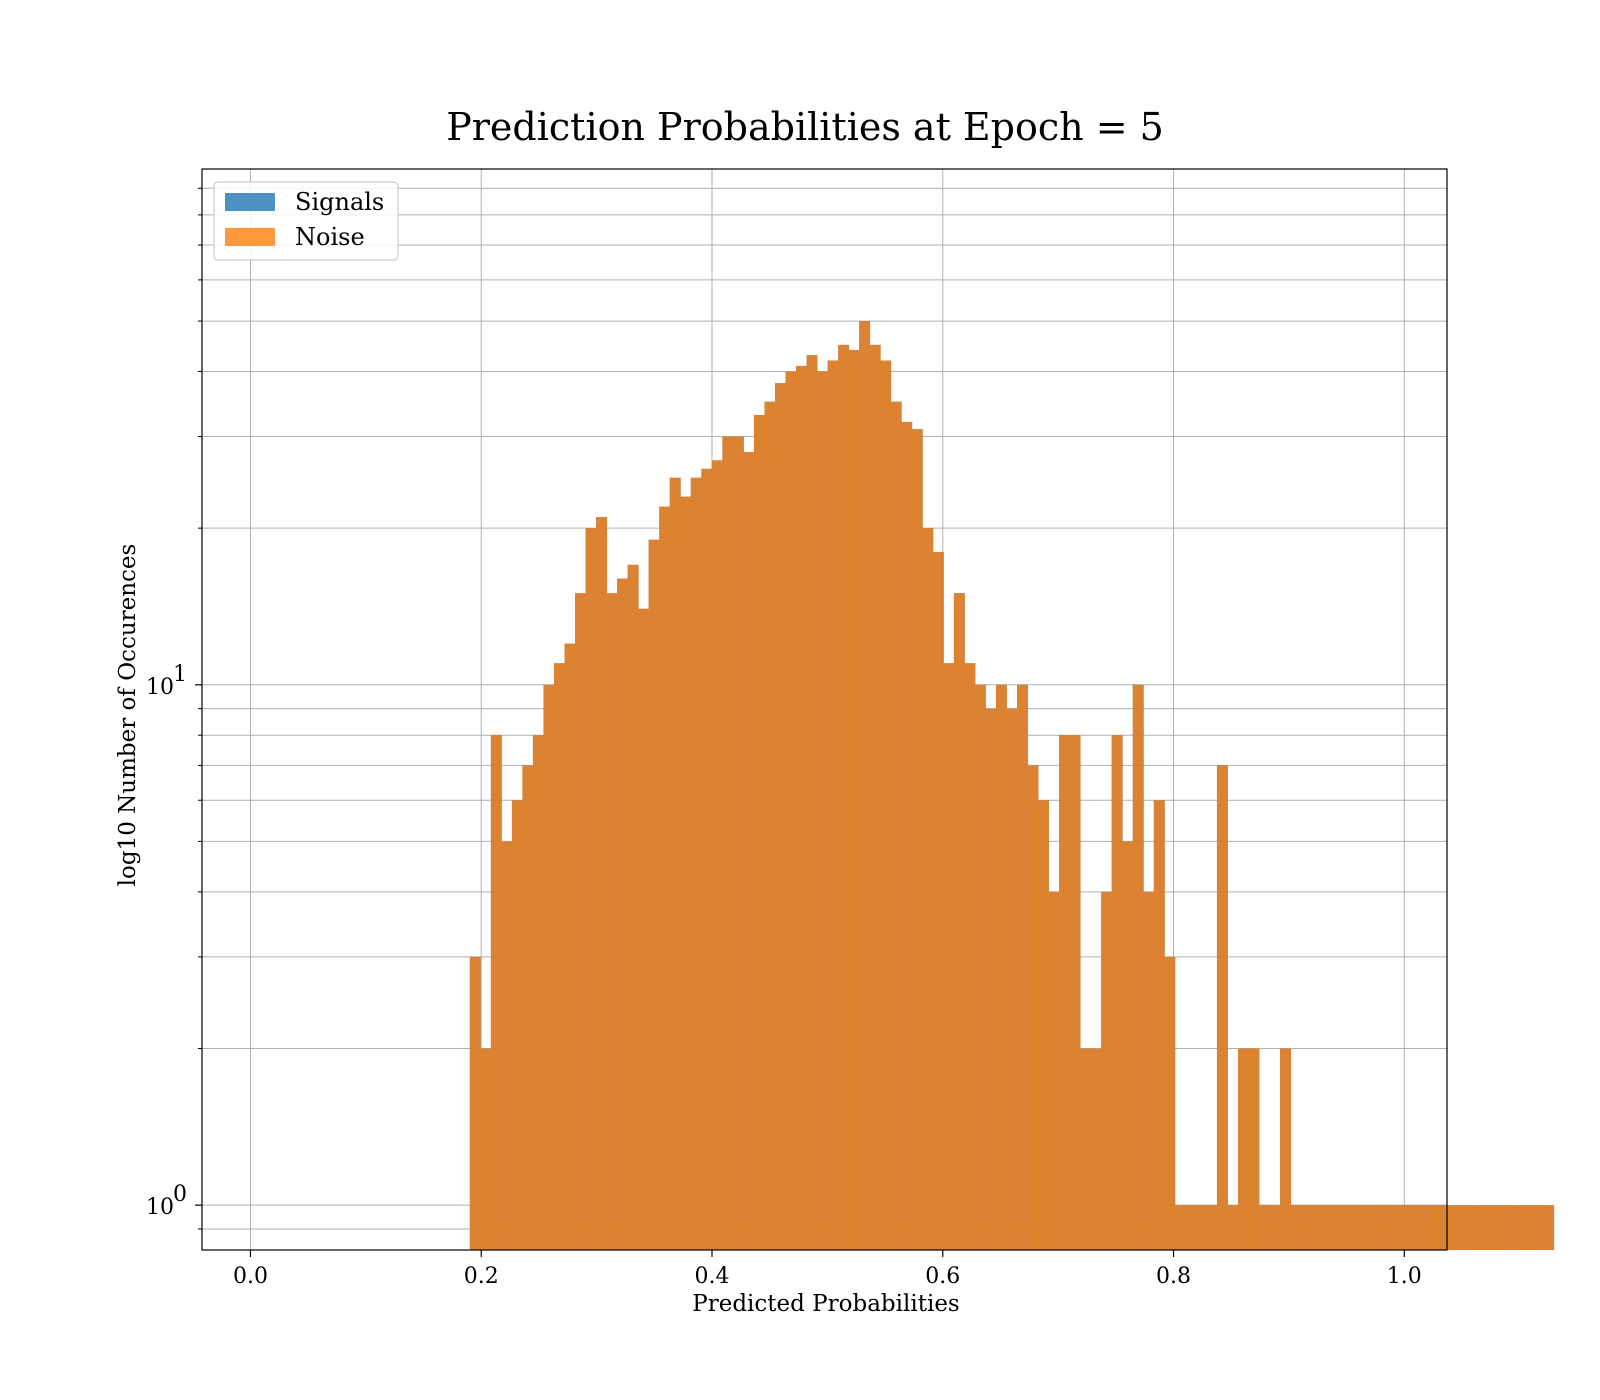  I want to click on chart-title: Prediction Probabilities at Epoch = 5, so click(805, 127).